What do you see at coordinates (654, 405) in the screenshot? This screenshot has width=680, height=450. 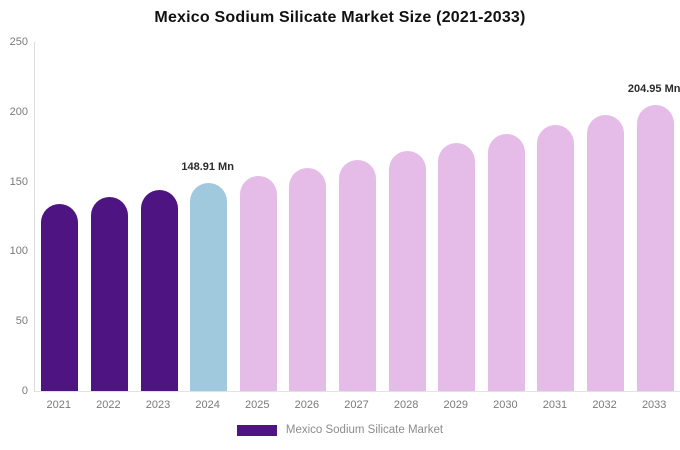 I see `x-tick-label-2033: 2033` at bounding box center [654, 405].